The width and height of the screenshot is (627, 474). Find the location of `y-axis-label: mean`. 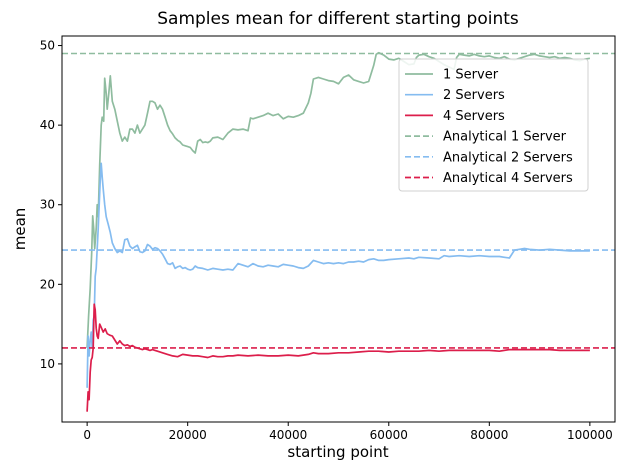

y-axis-label: mean is located at coordinates (20, 229).